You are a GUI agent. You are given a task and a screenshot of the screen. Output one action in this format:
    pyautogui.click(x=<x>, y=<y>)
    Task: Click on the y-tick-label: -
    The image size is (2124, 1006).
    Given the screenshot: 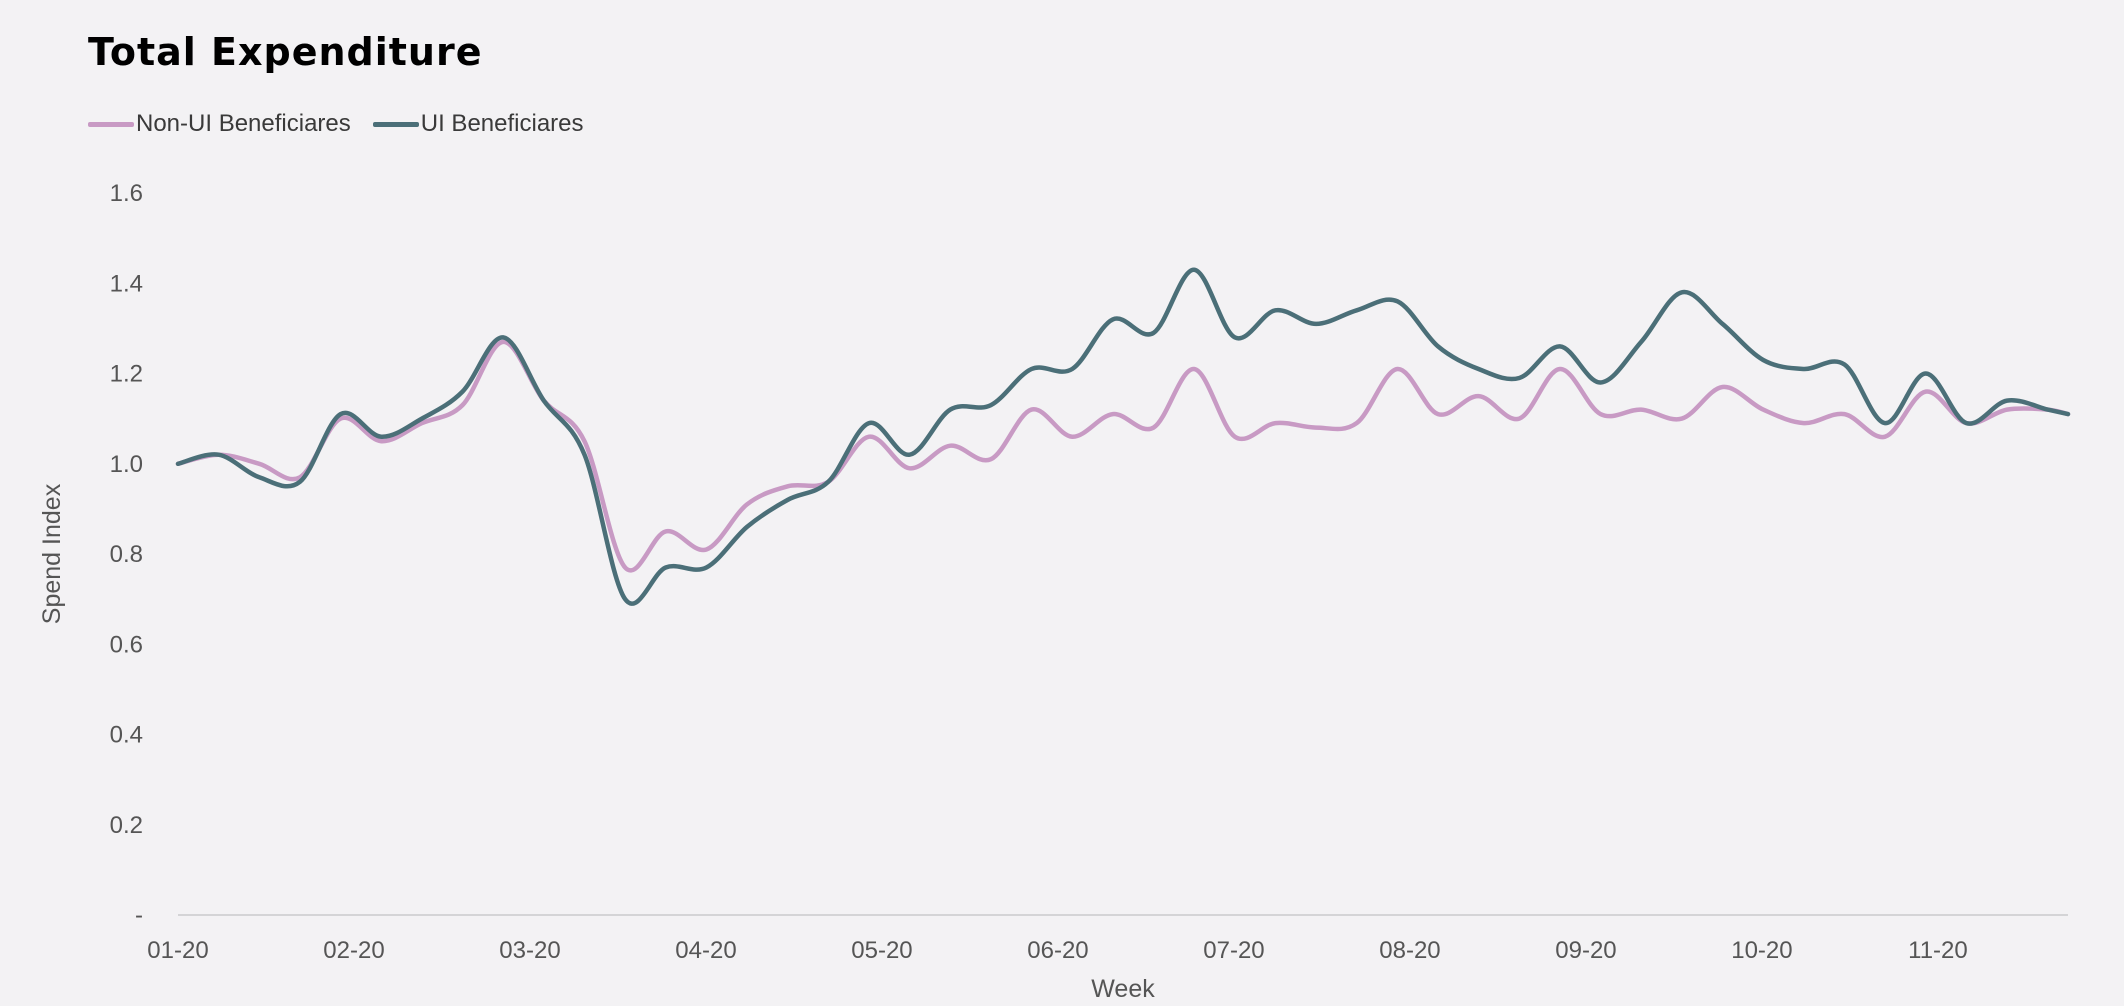 What is the action you would take?
    pyautogui.click(x=139, y=915)
    